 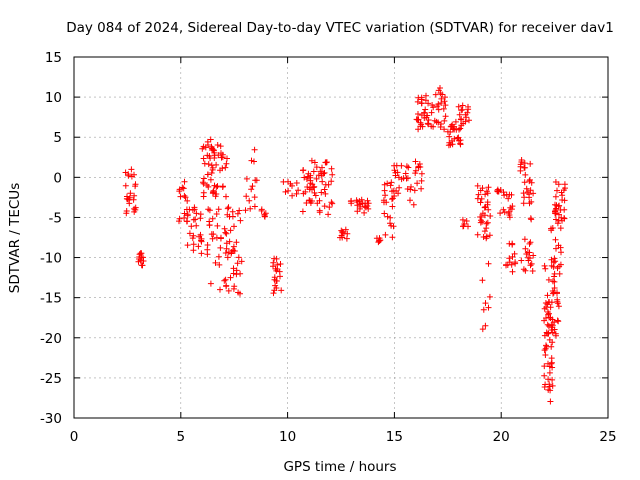 I want to click on y-tick-label: -30, so click(x=51, y=419).